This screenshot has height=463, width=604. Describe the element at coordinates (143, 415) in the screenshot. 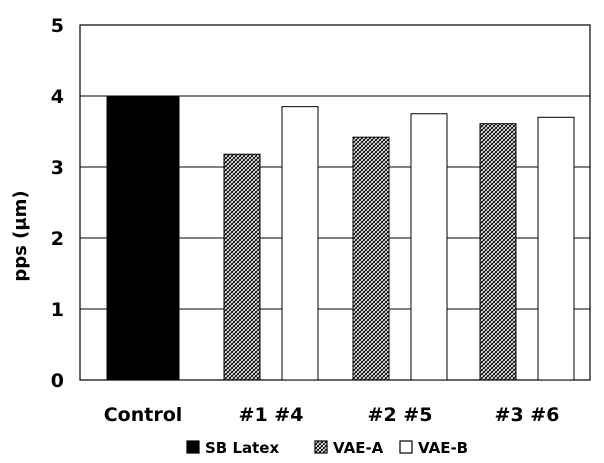

I see `x-tick-label: Control` at that location.